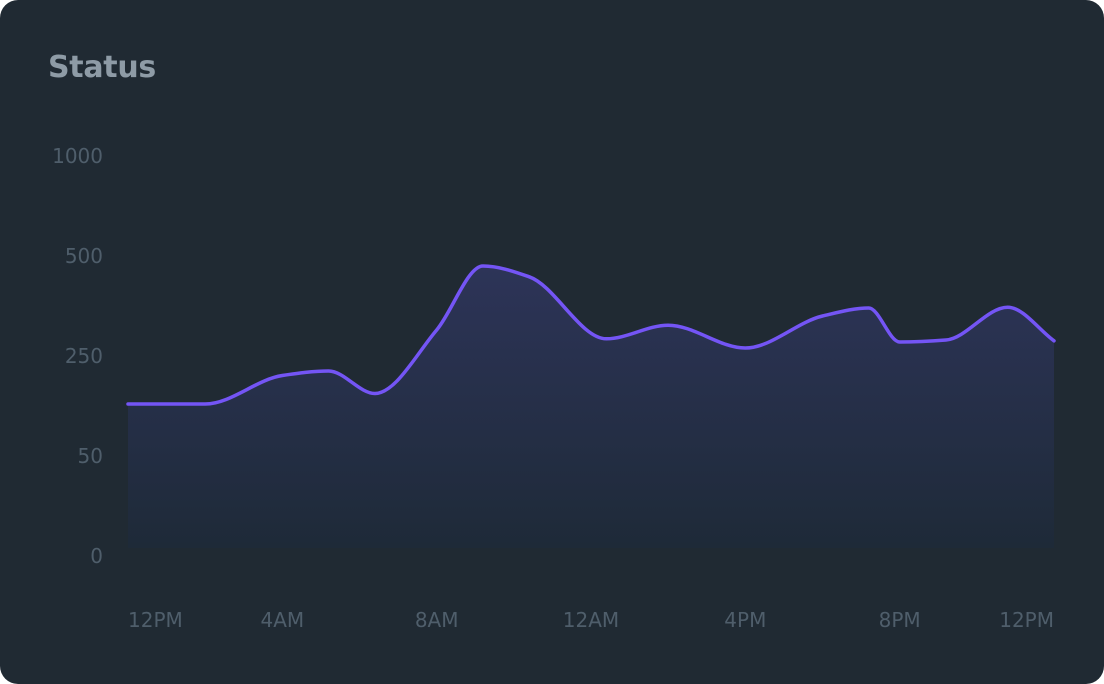 This screenshot has height=684, width=1104. Describe the element at coordinates (102, 67) in the screenshot. I see `chart-title: Status` at that location.